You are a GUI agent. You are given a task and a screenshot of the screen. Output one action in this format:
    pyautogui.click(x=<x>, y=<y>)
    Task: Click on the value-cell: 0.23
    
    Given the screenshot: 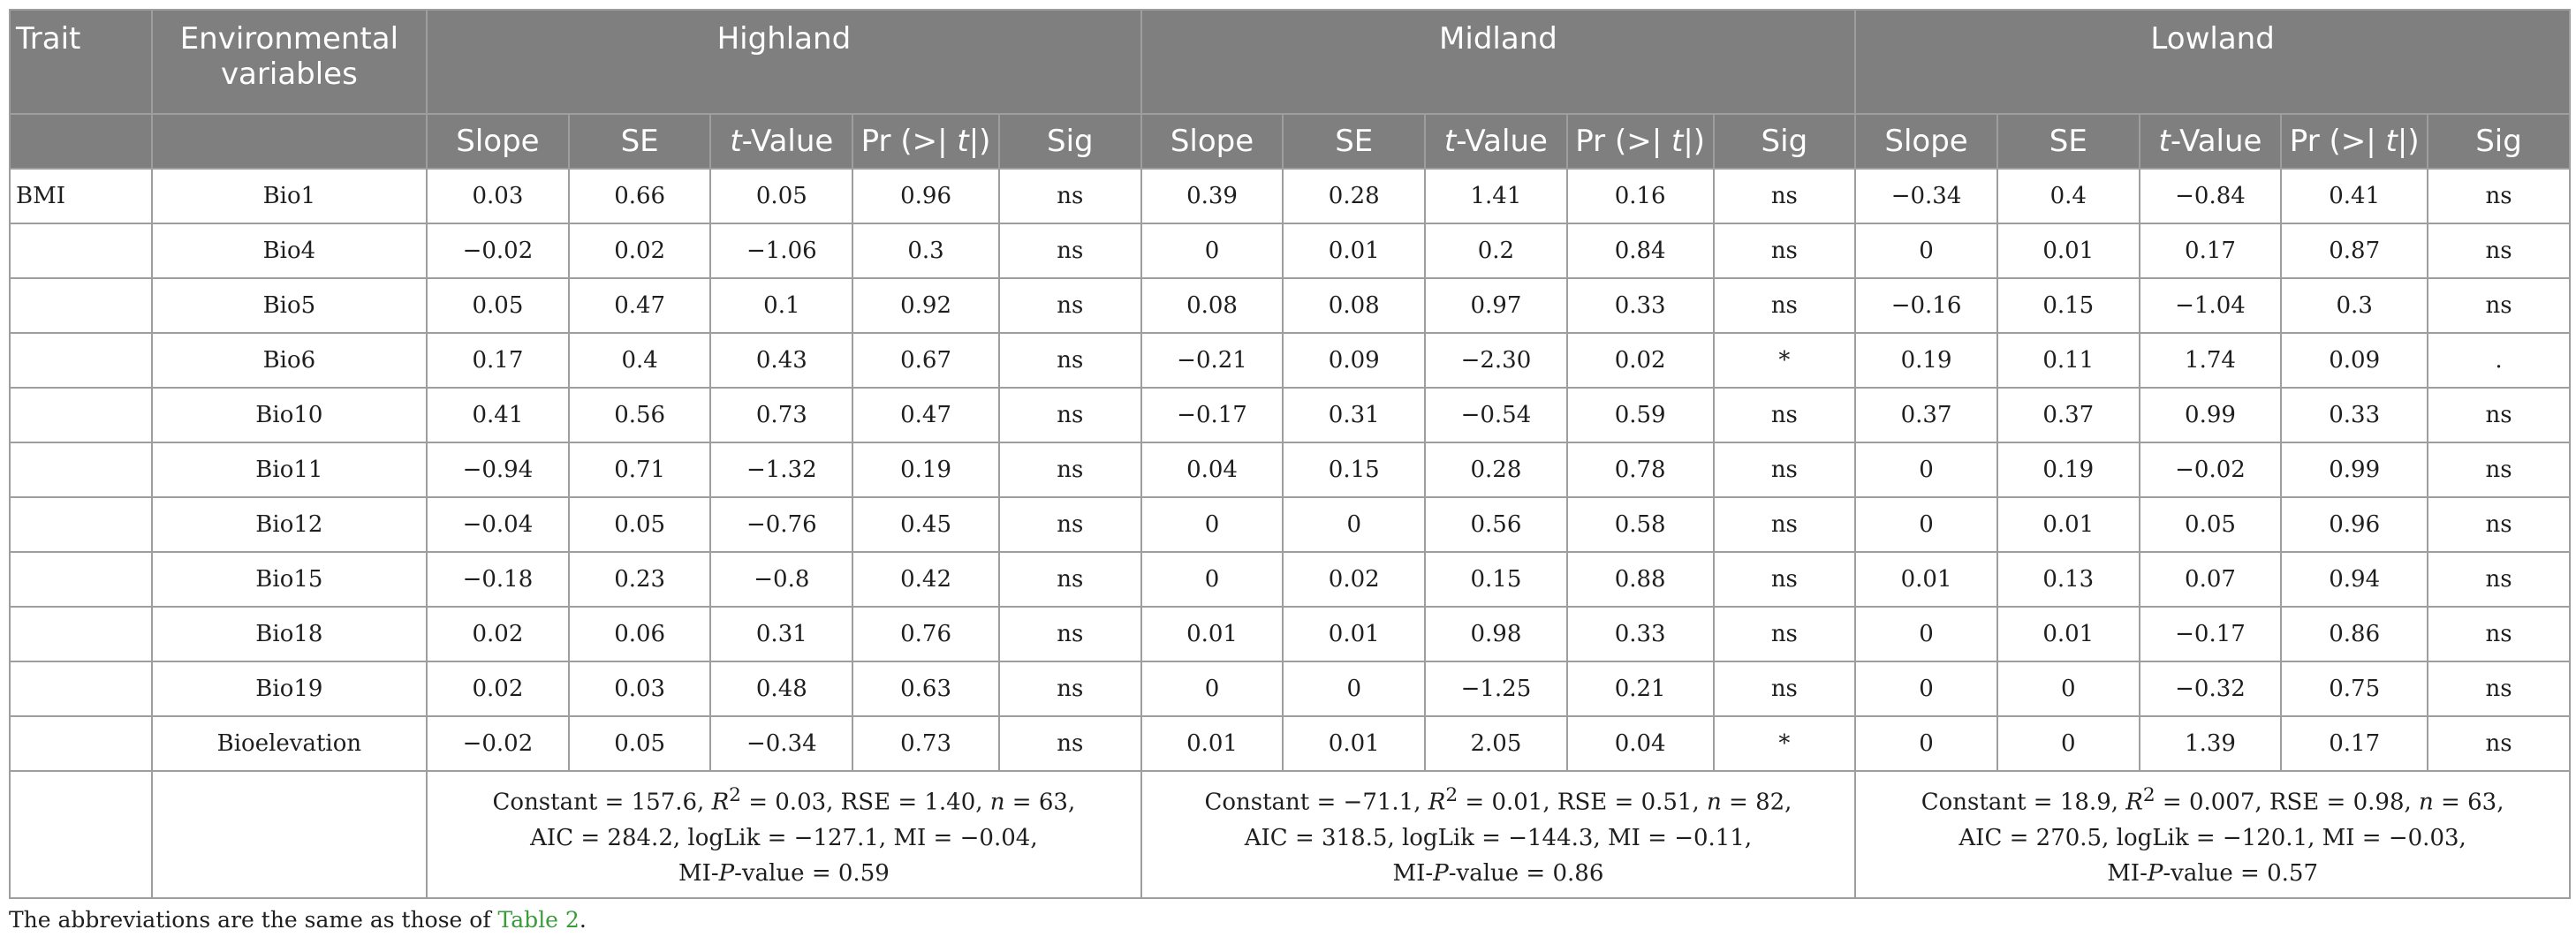 What is the action you would take?
    pyautogui.click(x=639, y=579)
    